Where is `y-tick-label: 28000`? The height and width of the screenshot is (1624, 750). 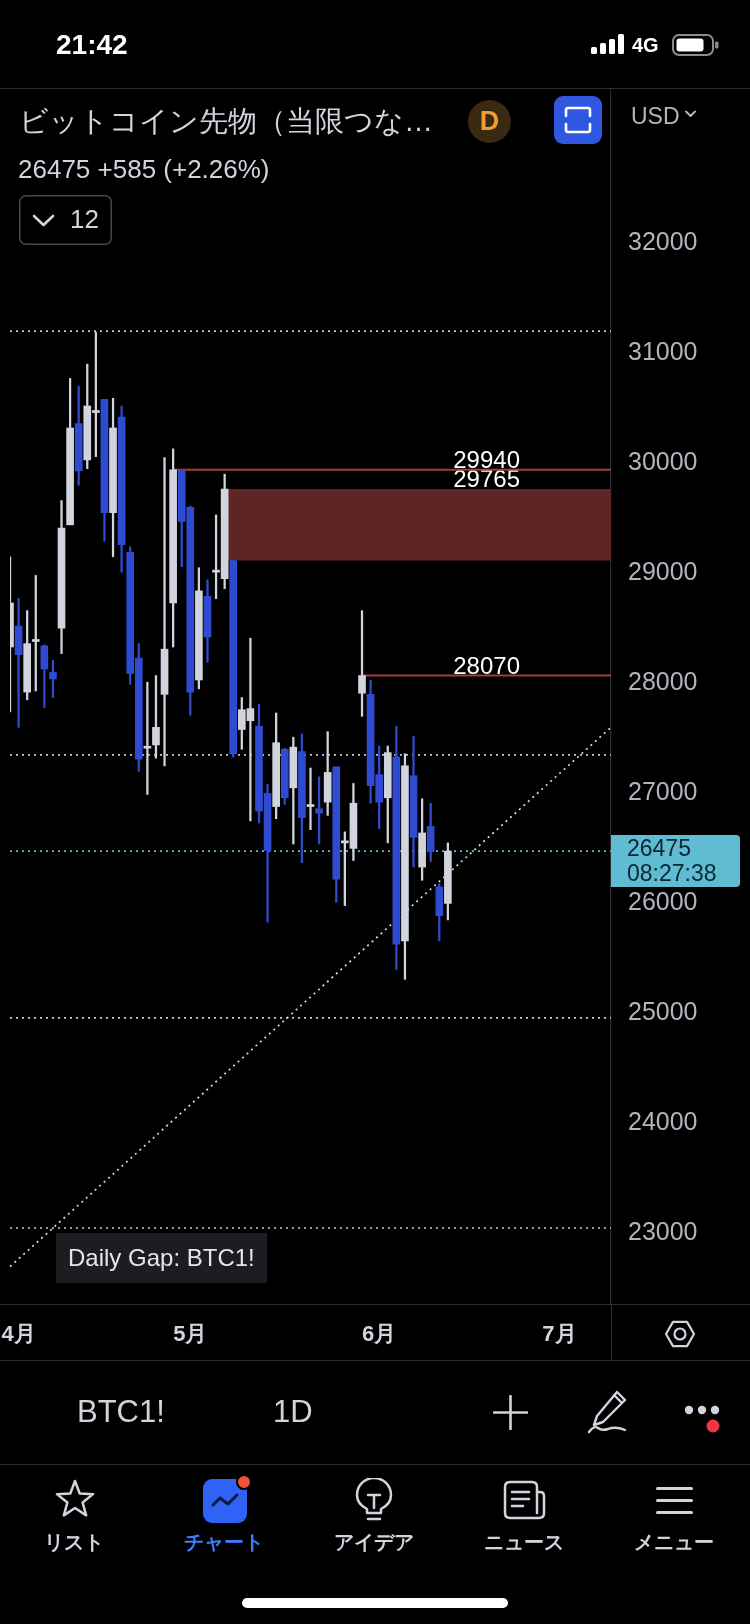
y-tick-label: 28000 is located at coordinates (663, 681).